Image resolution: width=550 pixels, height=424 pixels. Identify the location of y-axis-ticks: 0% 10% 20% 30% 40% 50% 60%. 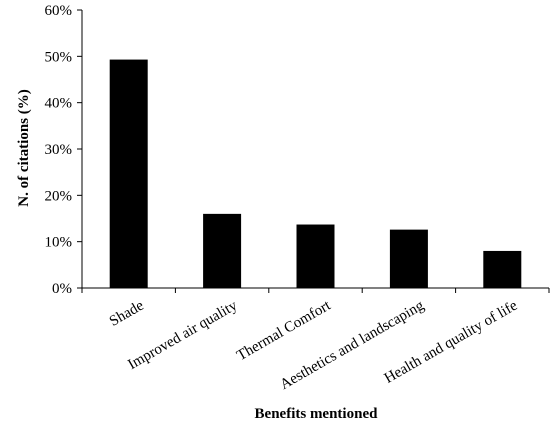
(63, 150).